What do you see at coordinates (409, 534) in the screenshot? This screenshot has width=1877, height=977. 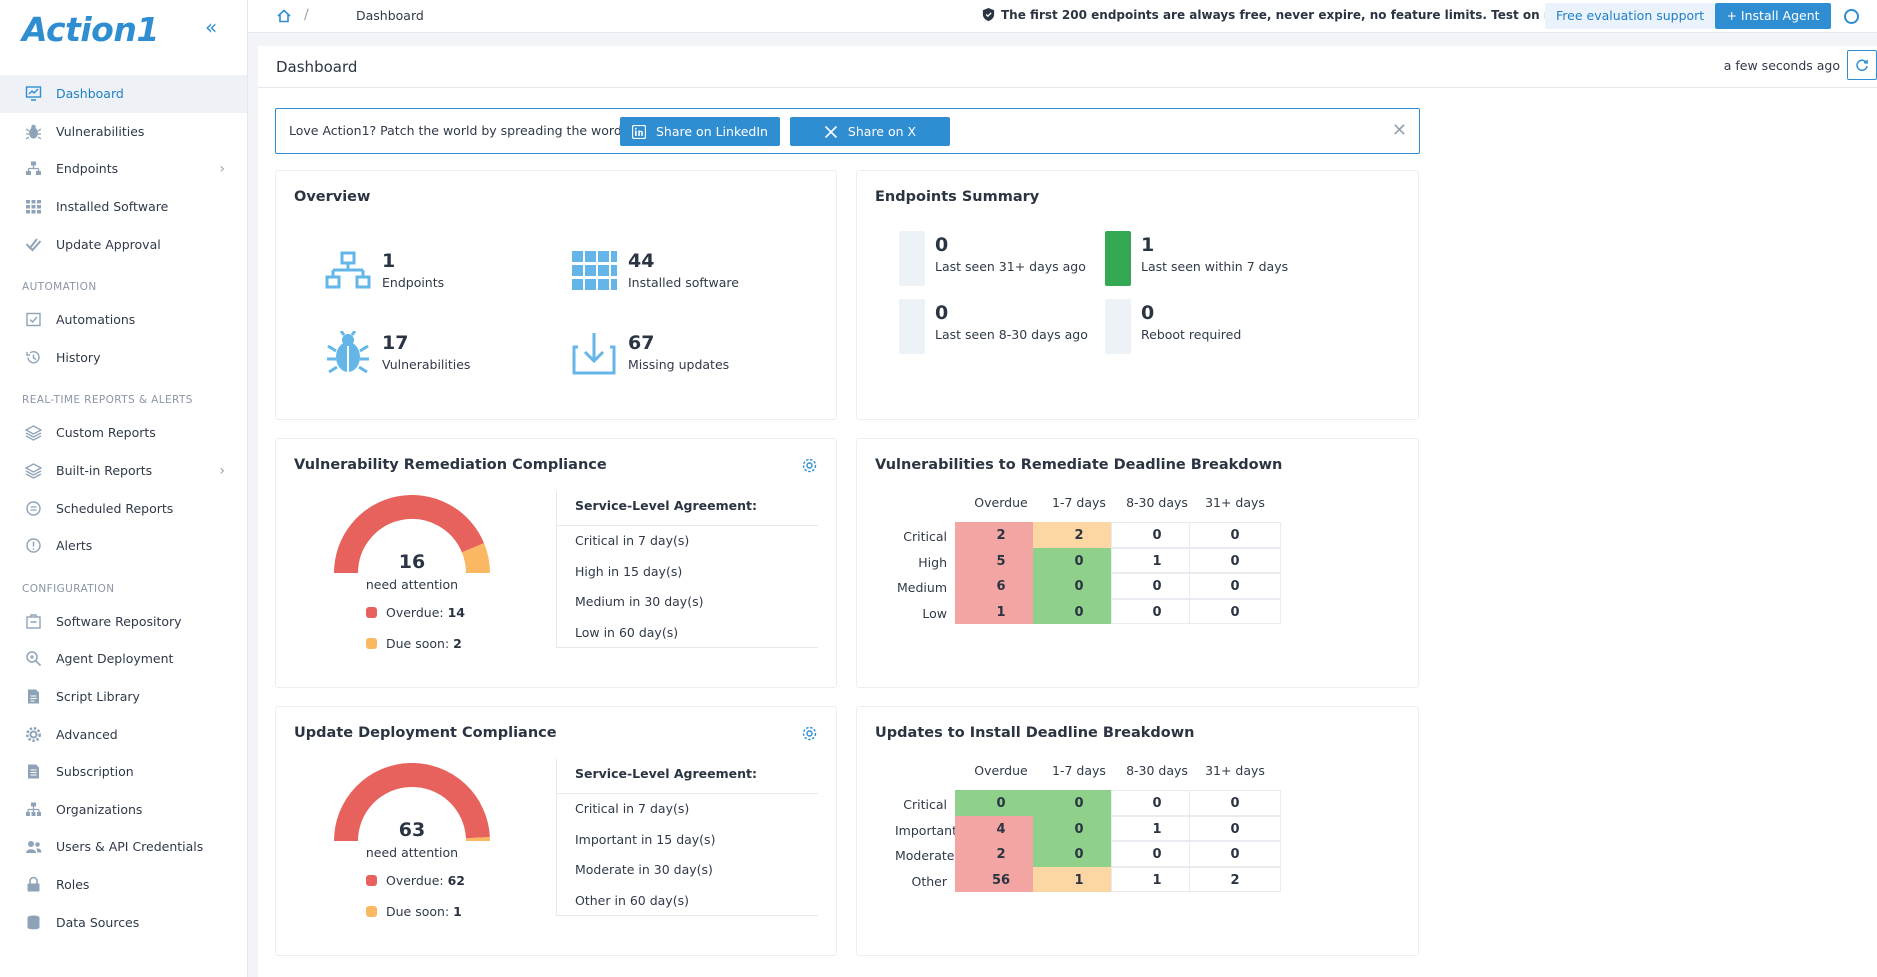 I see `gauge-overdue-arc` at bounding box center [409, 534].